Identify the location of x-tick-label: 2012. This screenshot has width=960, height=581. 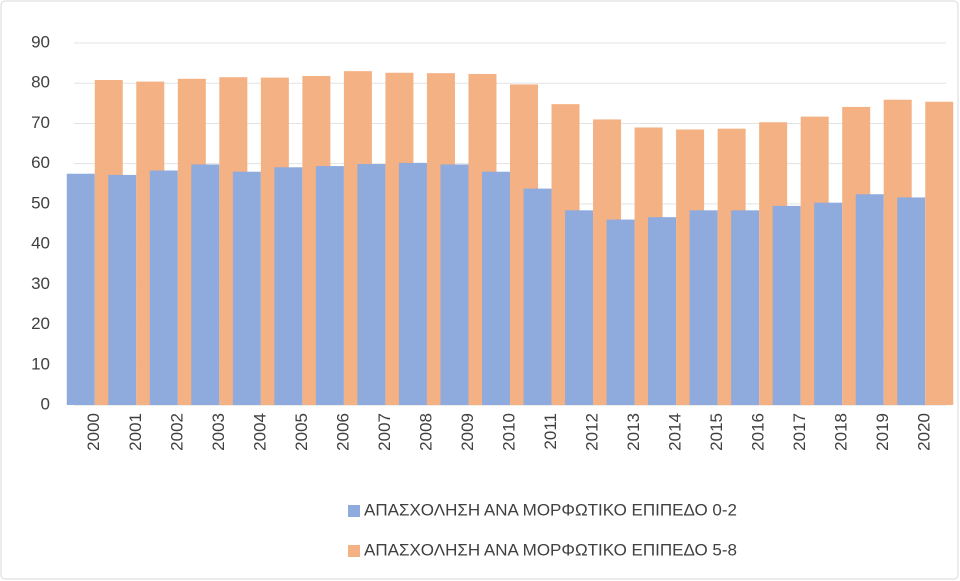
(592, 432).